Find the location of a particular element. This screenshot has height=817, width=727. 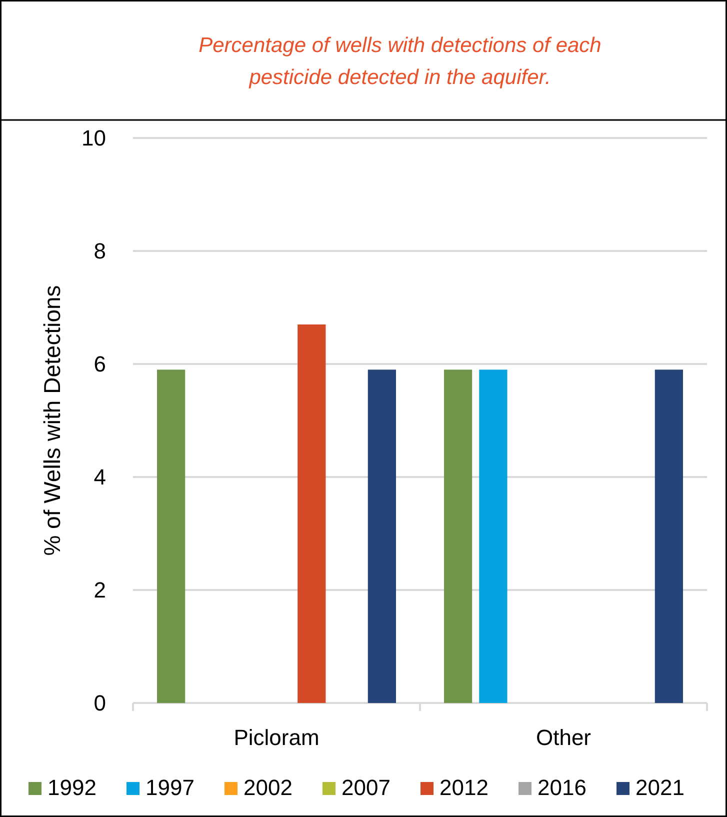

chart-title: Percentage of wells with detections of each pesticide detected in the aquifer. is located at coordinates (400, 61).